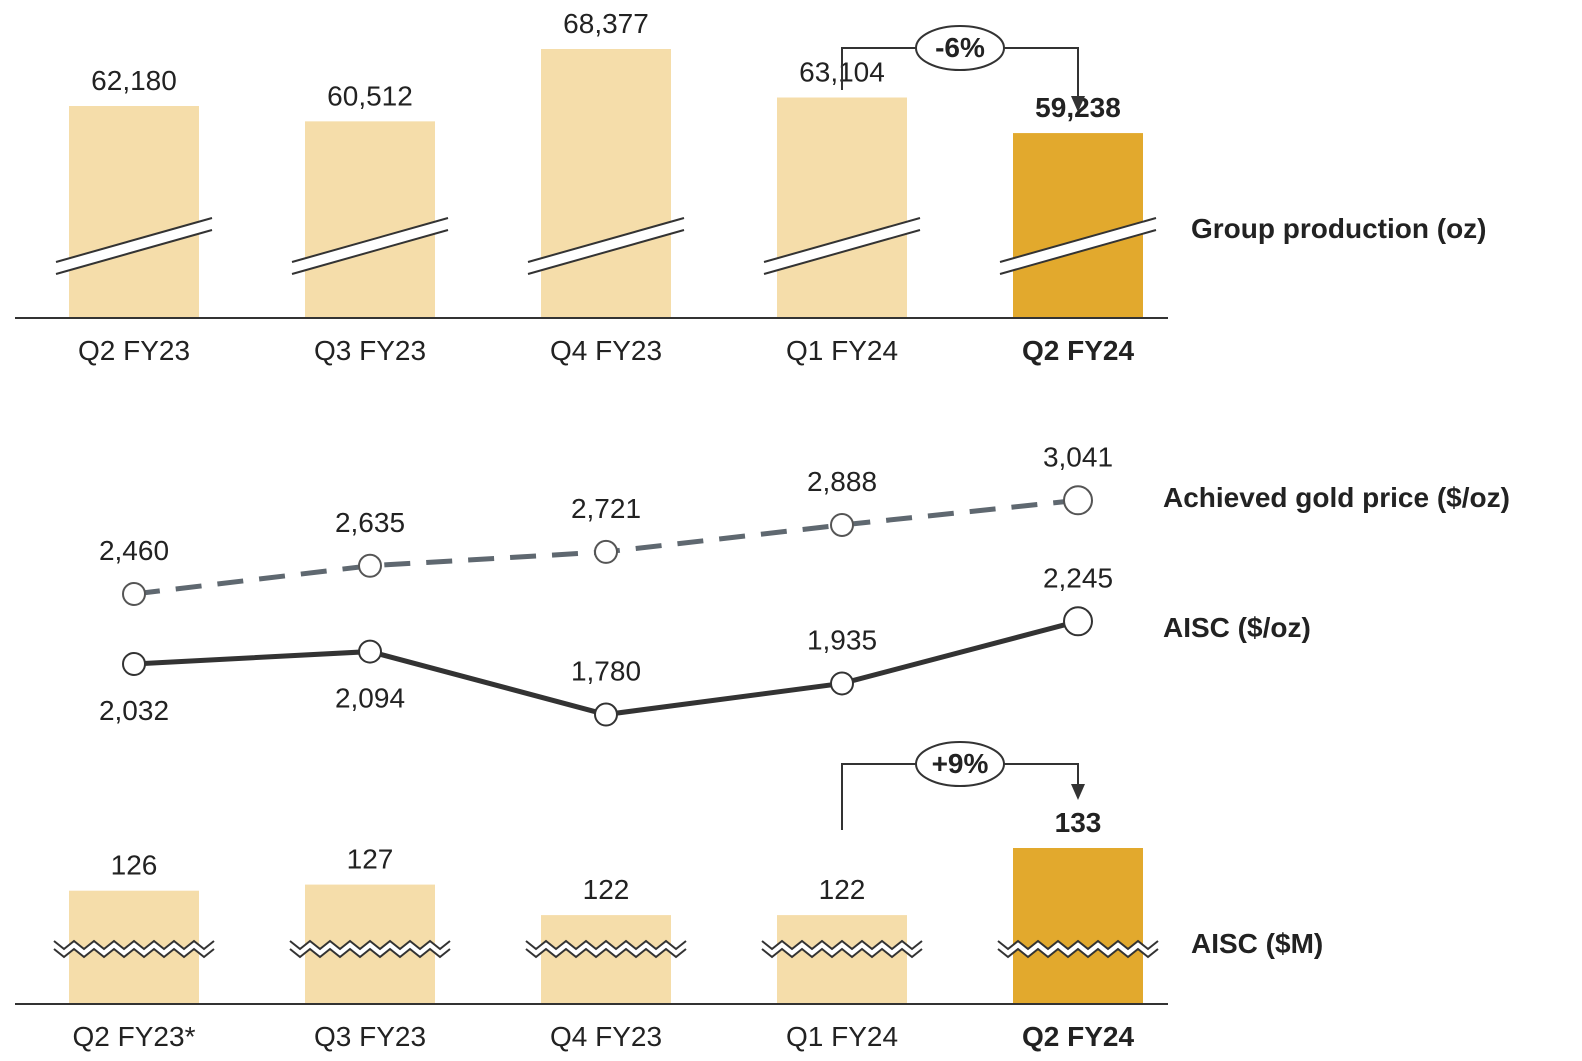 The height and width of the screenshot is (1061, 1582). Describe the element at coordinates (606, 889) in the screenshot. I see `p3-value-label-2: 122` at that location.